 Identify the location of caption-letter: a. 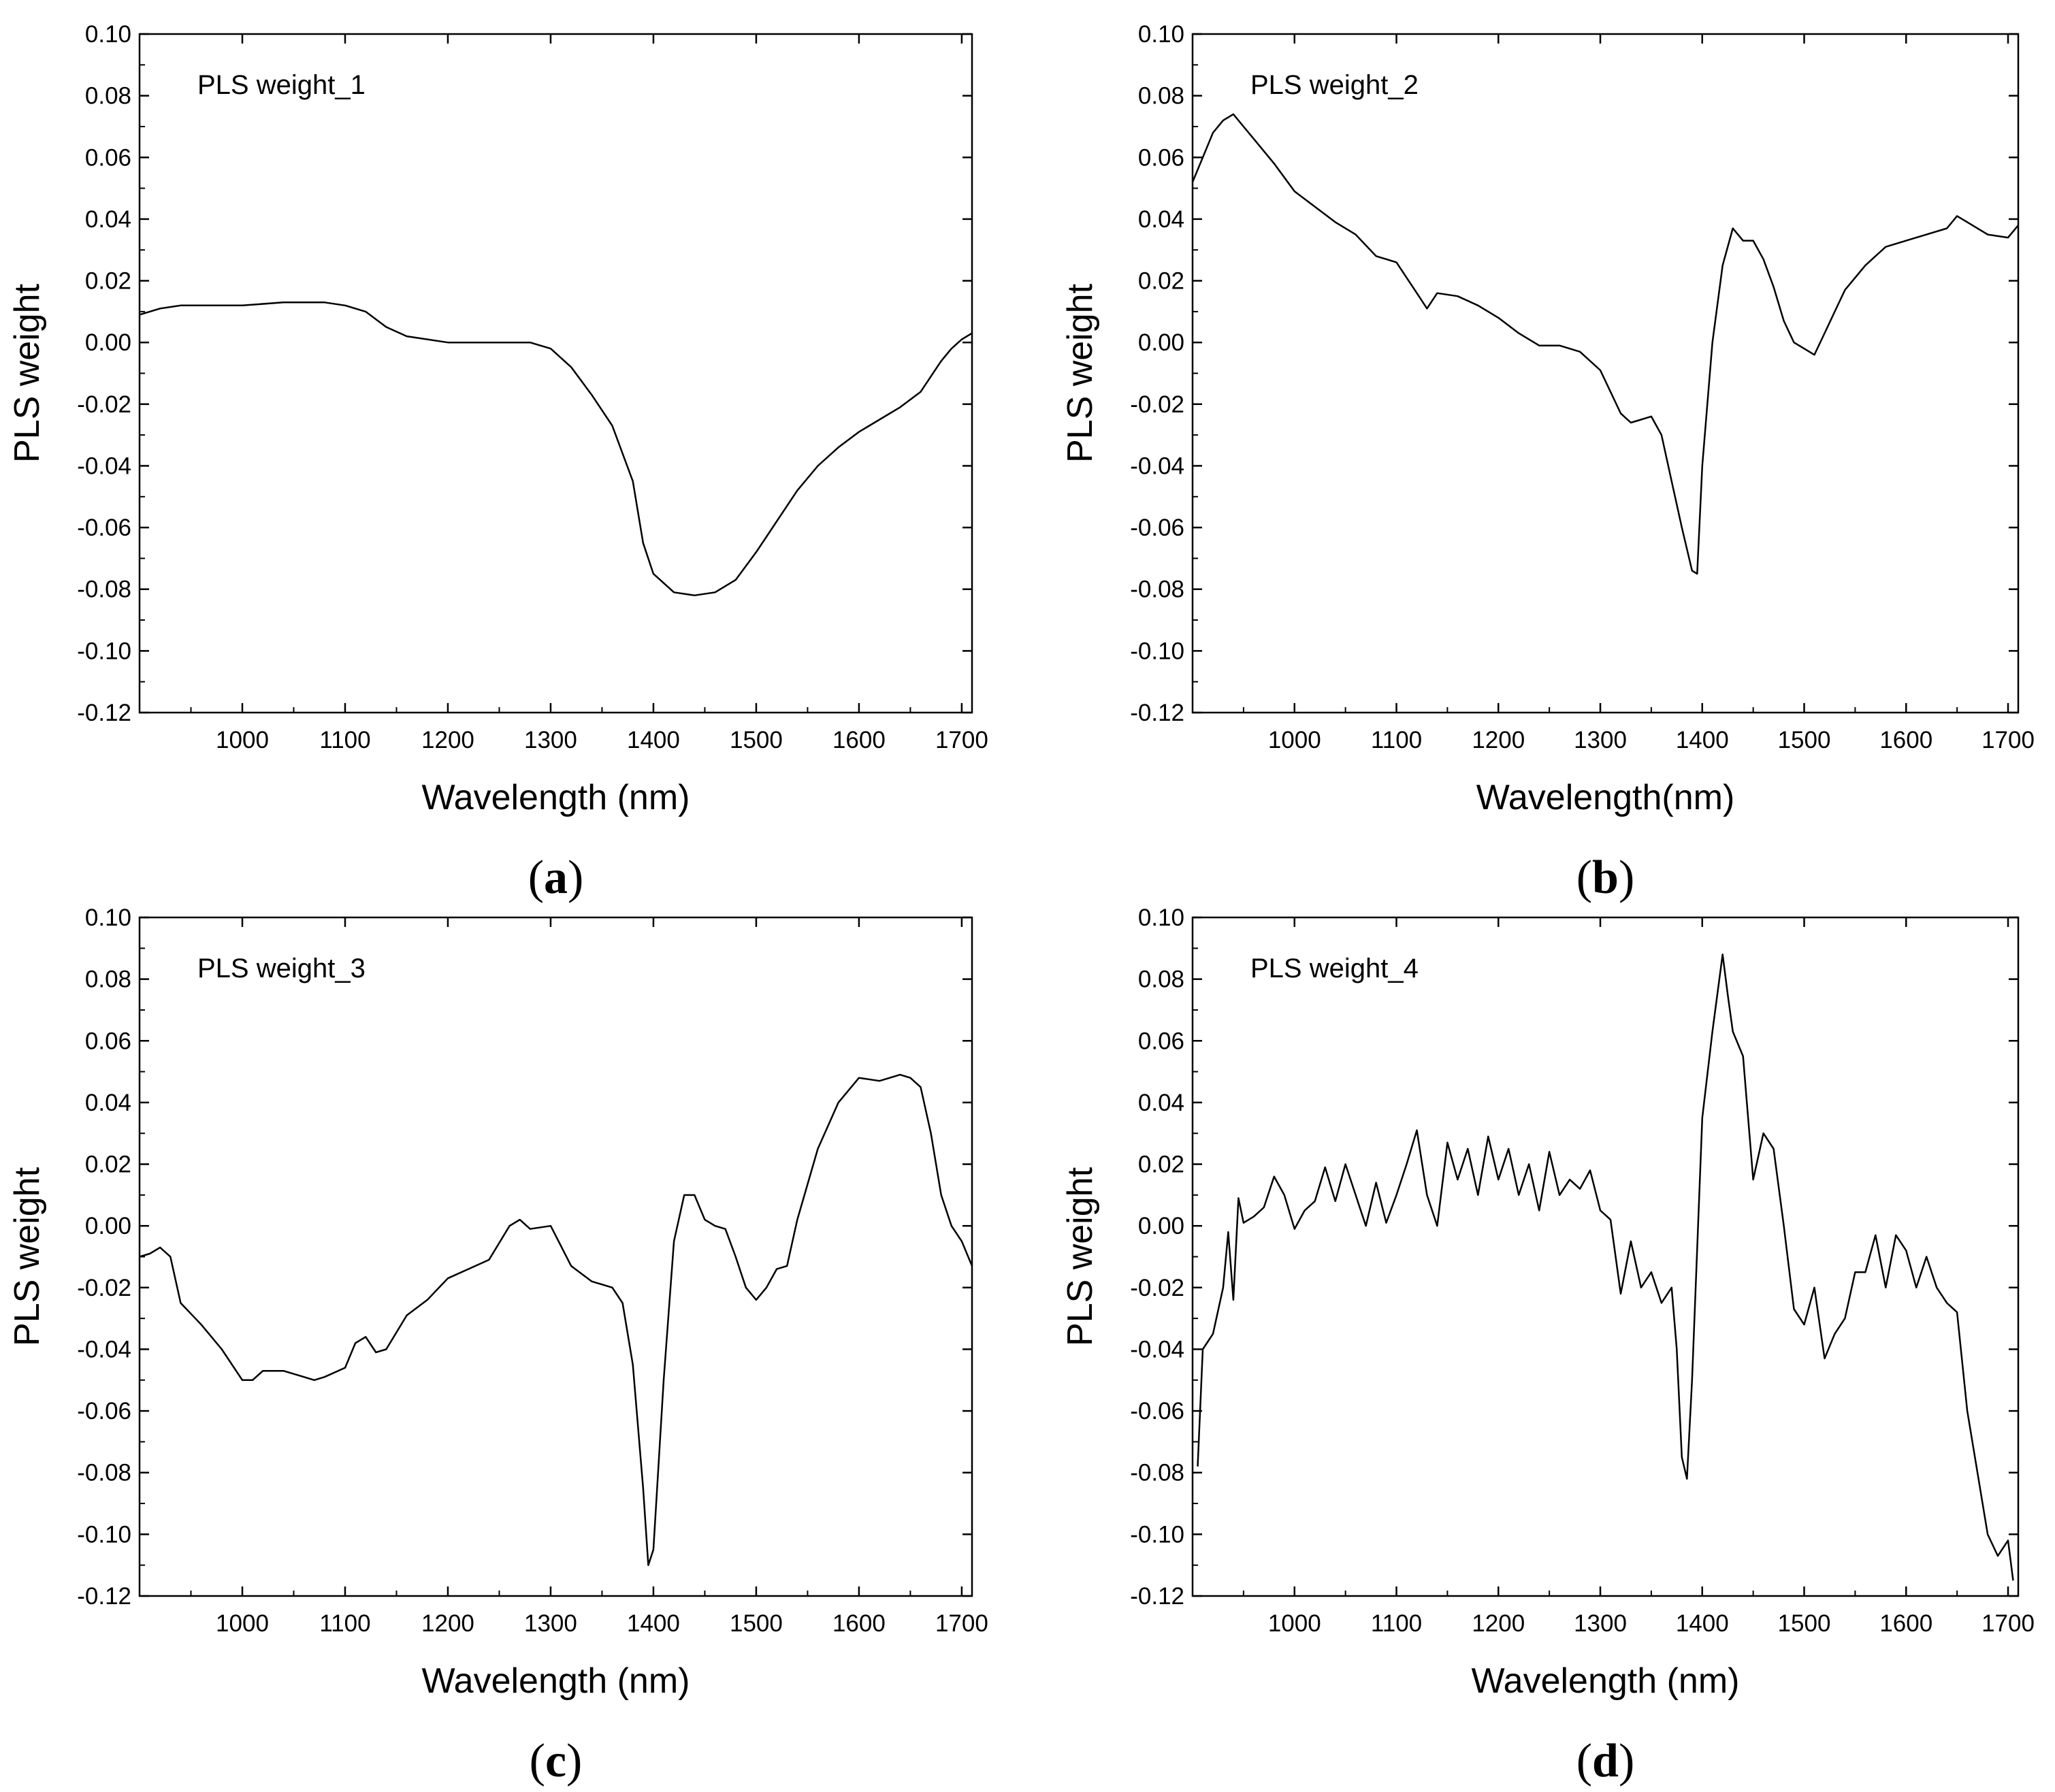
(556, 878).